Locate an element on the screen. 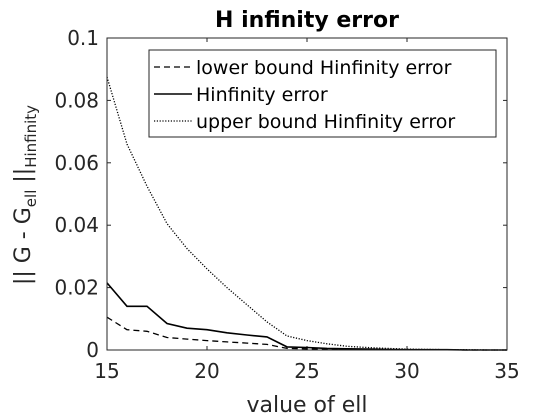 This screenshot has width=560, height=420. x-tick-label: 35 is located at coordinates (506, 371).